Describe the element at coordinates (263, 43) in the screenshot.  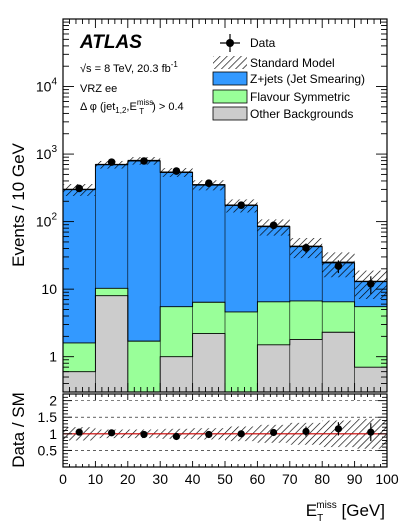
I see `legend-label-data: Data` at that location.